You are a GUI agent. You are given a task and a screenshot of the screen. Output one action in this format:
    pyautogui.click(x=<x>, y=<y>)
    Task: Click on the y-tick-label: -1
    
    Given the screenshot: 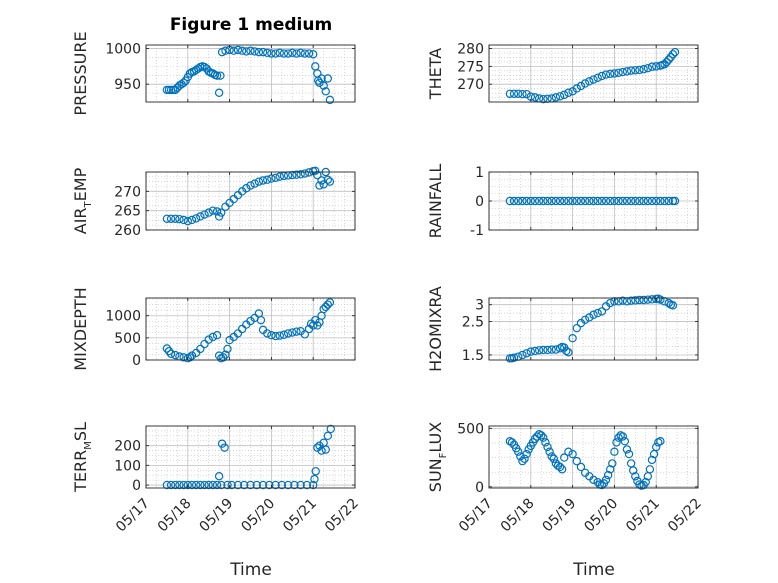 What is the action you would take?
    pyautogui.click(x=477, y=231)
    